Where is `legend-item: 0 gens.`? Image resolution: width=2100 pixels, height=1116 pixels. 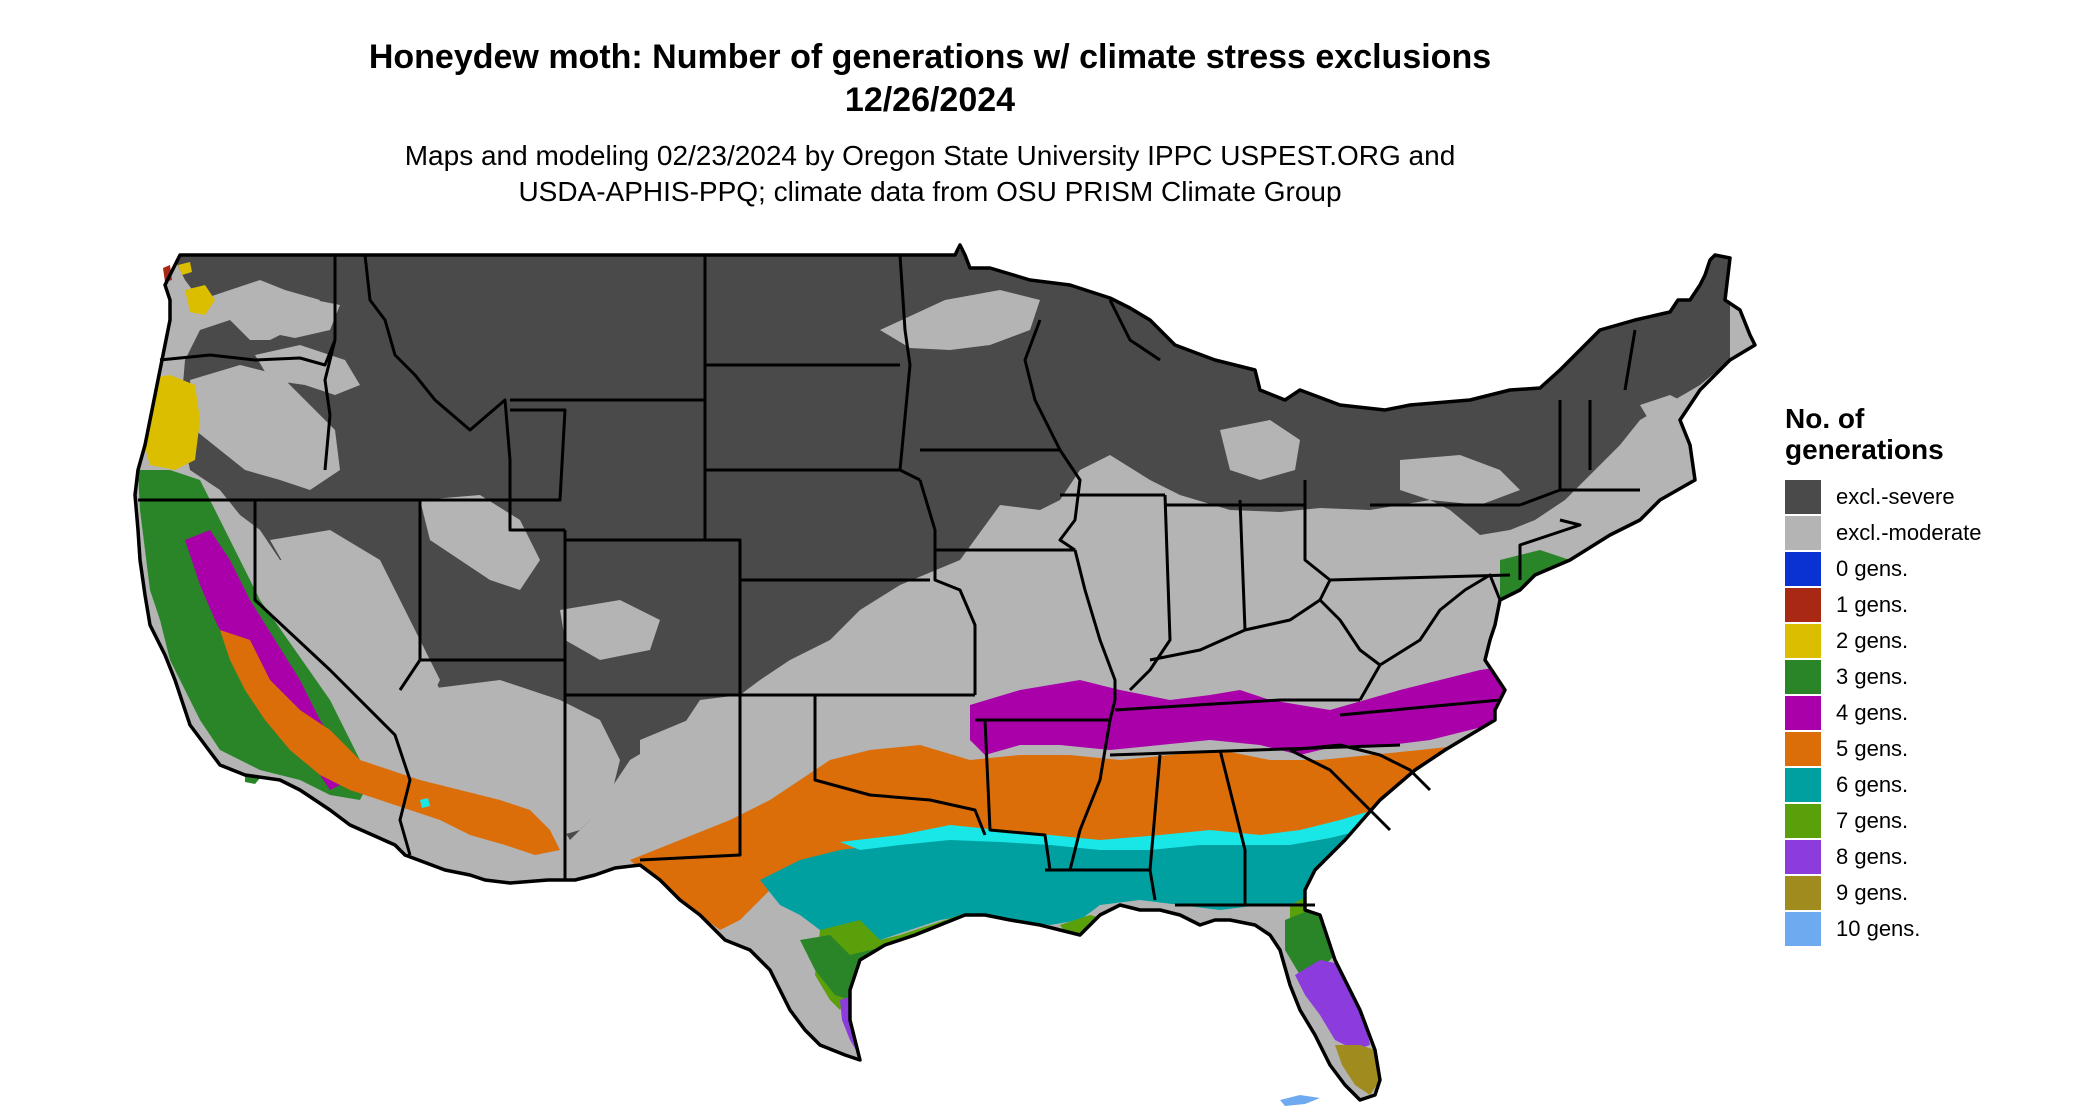 legend-item: 0 gens. is located at coordinates (1935, 569).